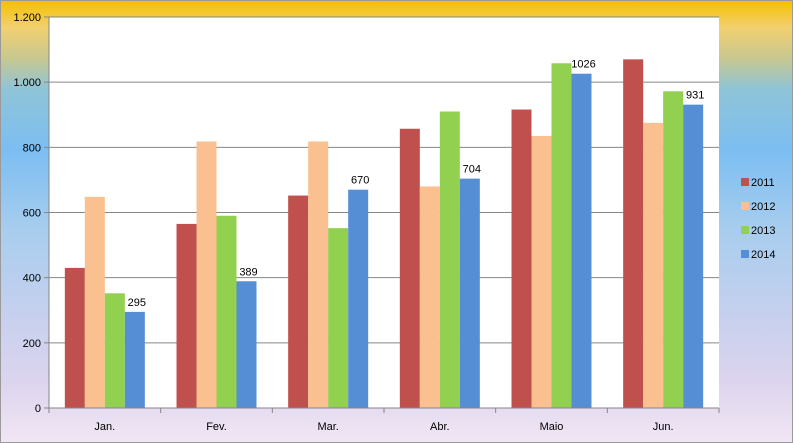 This screenshot has width=793, height=444. What do you see at coordinates (758, 219) in the screenshot?
I see `legend: 2011 2012 2013 2014` at bounding box center [758, 219].